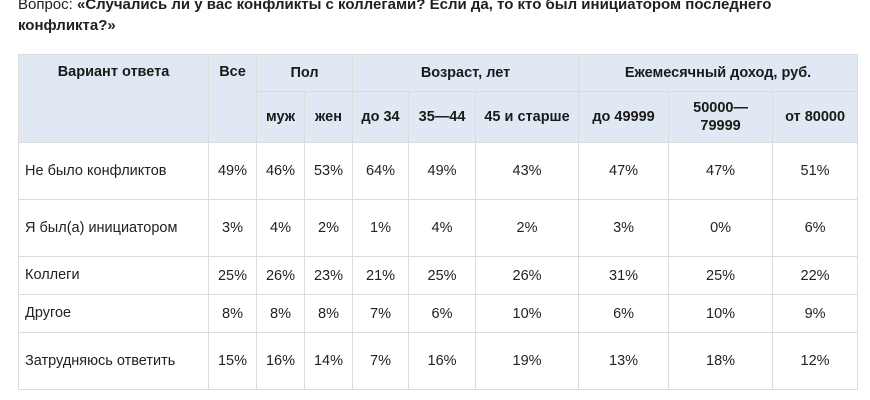 This screenshot has width=870, height=400. Describe the element at coordinates (718, 73) in the screenshot. I see `header-income: Ежемесячный доход, руб.` at that location.